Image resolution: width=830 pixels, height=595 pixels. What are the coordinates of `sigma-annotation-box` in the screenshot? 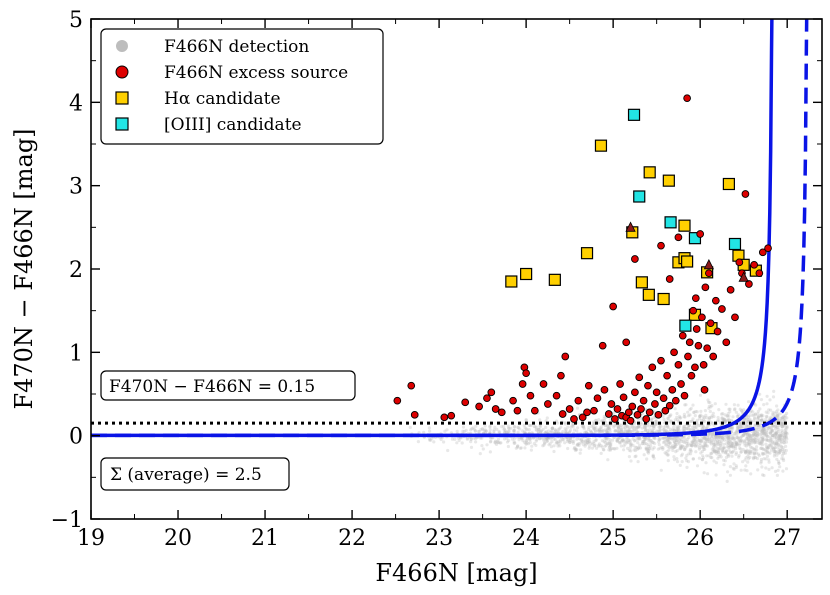 It's located at (195, 474).